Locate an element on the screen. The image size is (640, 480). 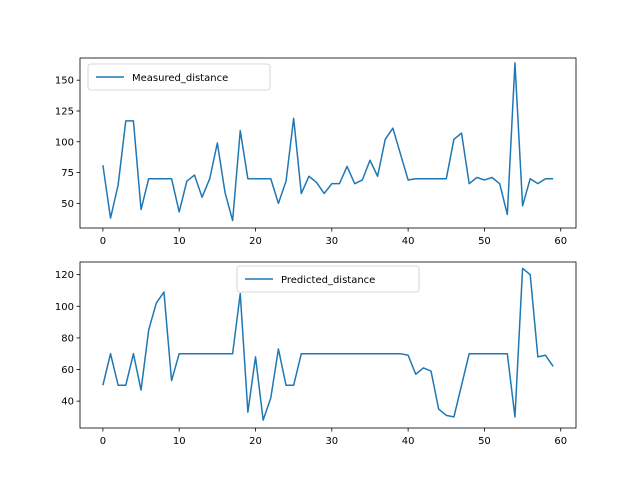
y-tick-label-0-4: 150 is located at coordinates (64, 81).